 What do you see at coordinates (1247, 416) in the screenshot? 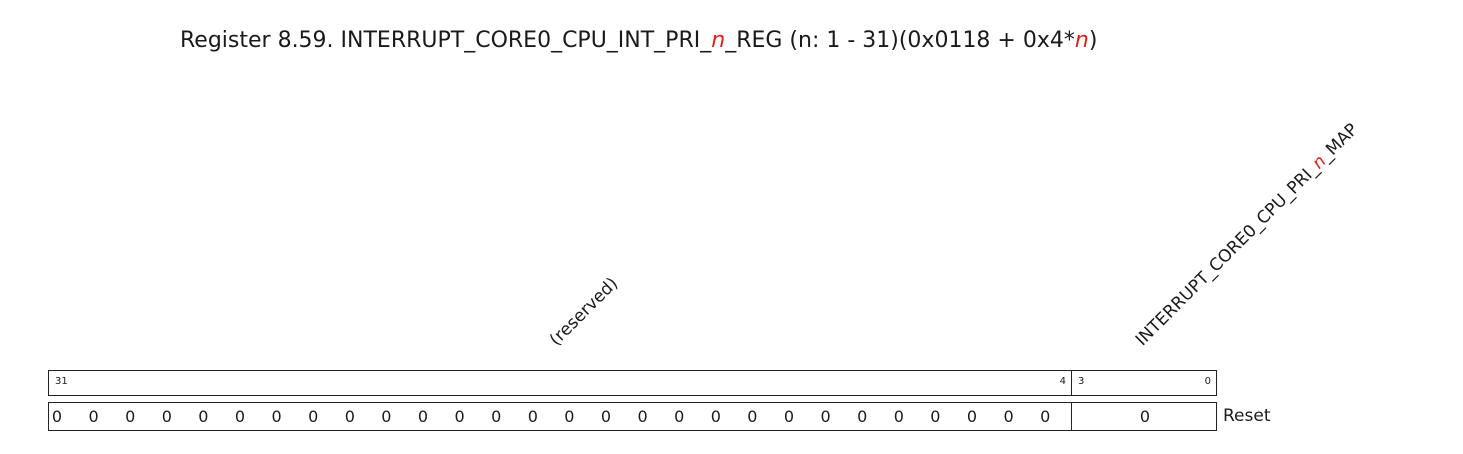
I see `reset-label: Reset` at bounding box center [1247, 416].